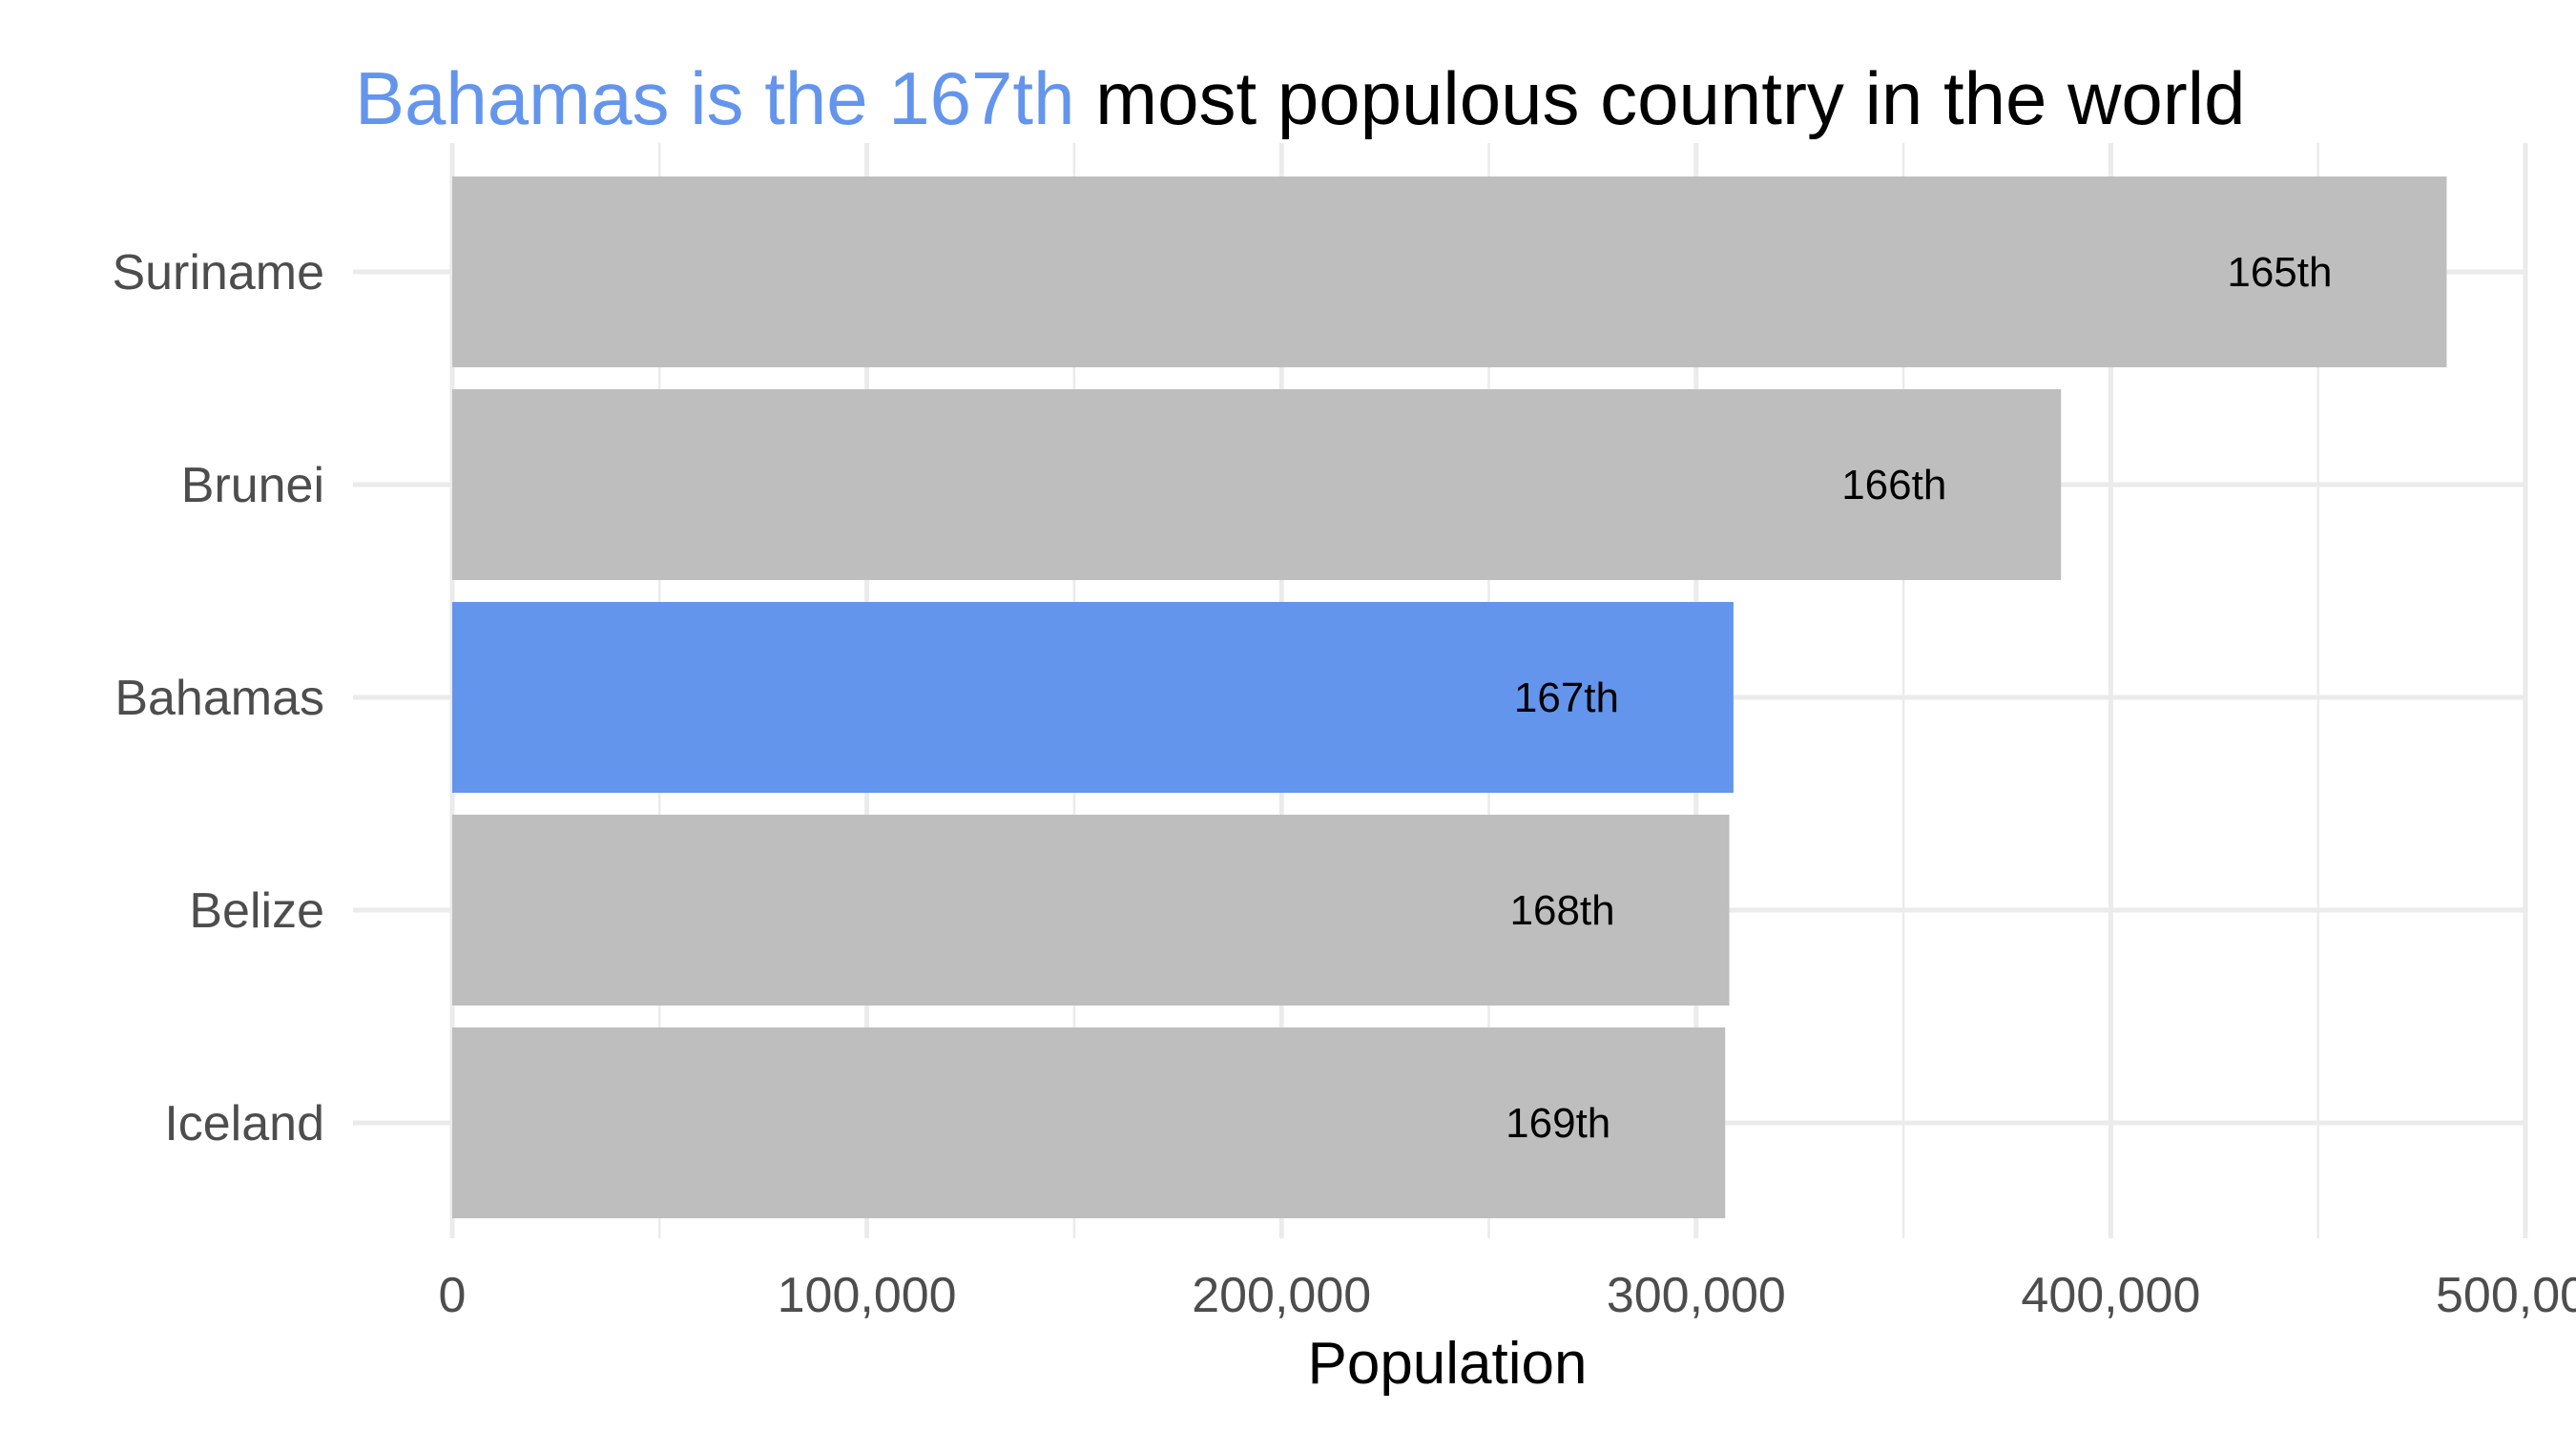 Image resolution: width=2576 pixels, height=1431 pixels. Describe the element at coordinates (252, 485) in the screenshot. I see `y-tick-label-brunei: Brunei` at that location.